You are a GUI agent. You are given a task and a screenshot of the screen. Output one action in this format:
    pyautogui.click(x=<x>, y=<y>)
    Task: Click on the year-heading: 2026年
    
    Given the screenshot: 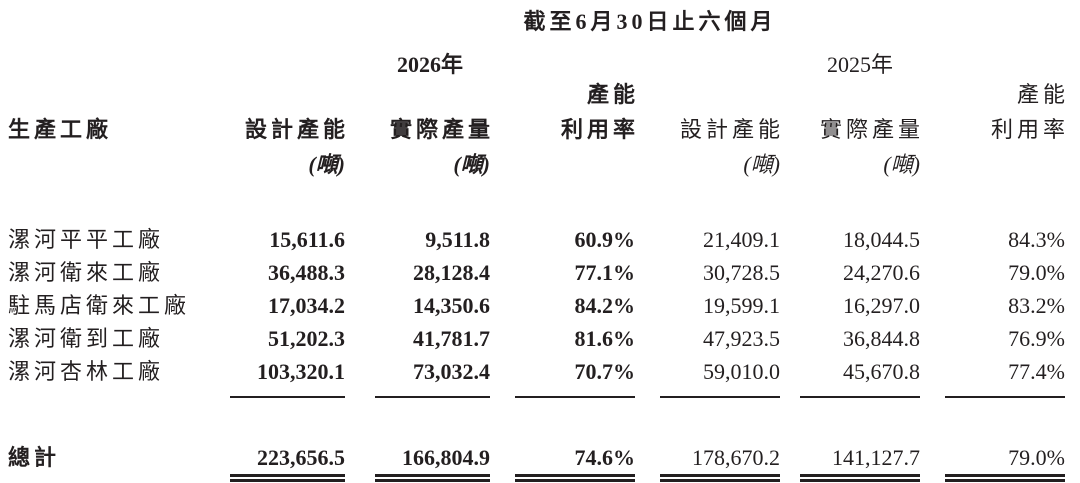 What is the action you would take?
    pyautogui.click(x=429, y=64)
    